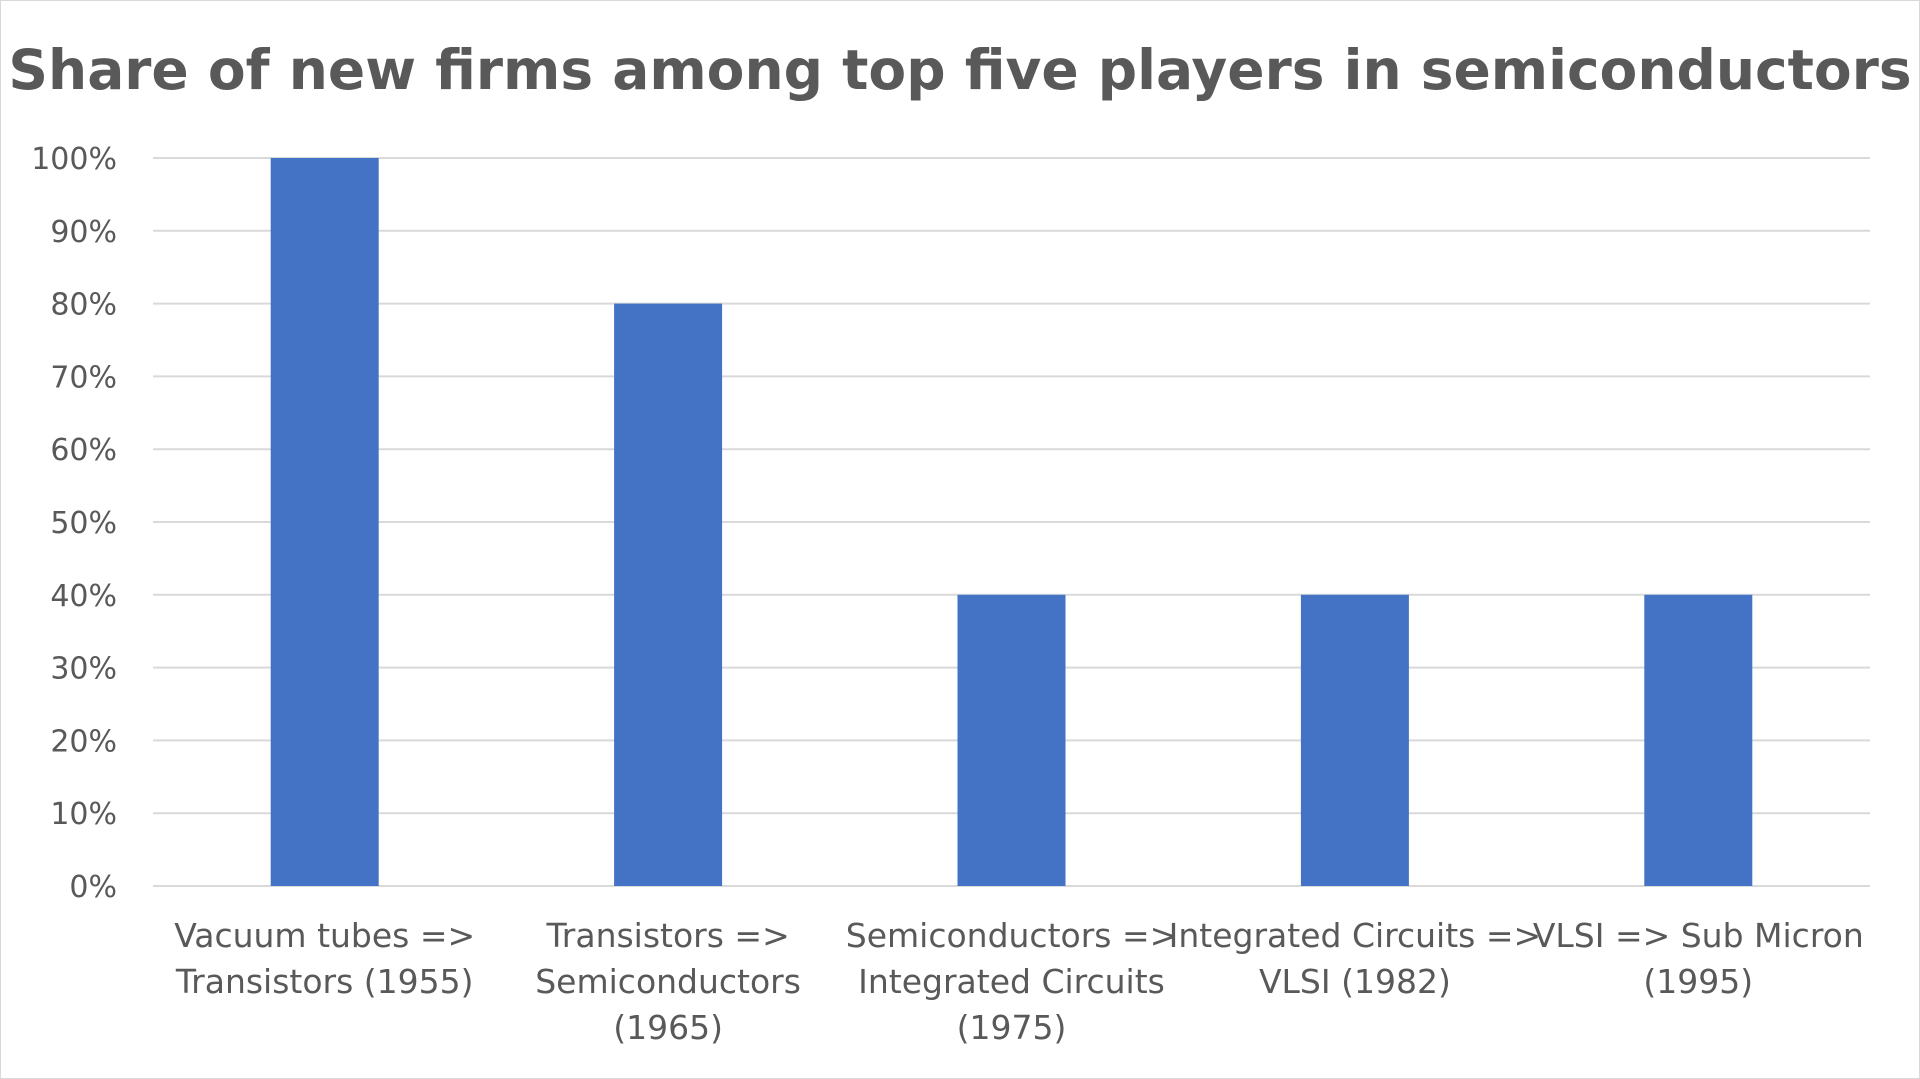 Image resolution: width=1920 pixels, height=1079 pixels. What do you see at coordinates (83, 450) in the screenshot?
I see `y-tick-label: 60%` at bounding box center [83, 450].